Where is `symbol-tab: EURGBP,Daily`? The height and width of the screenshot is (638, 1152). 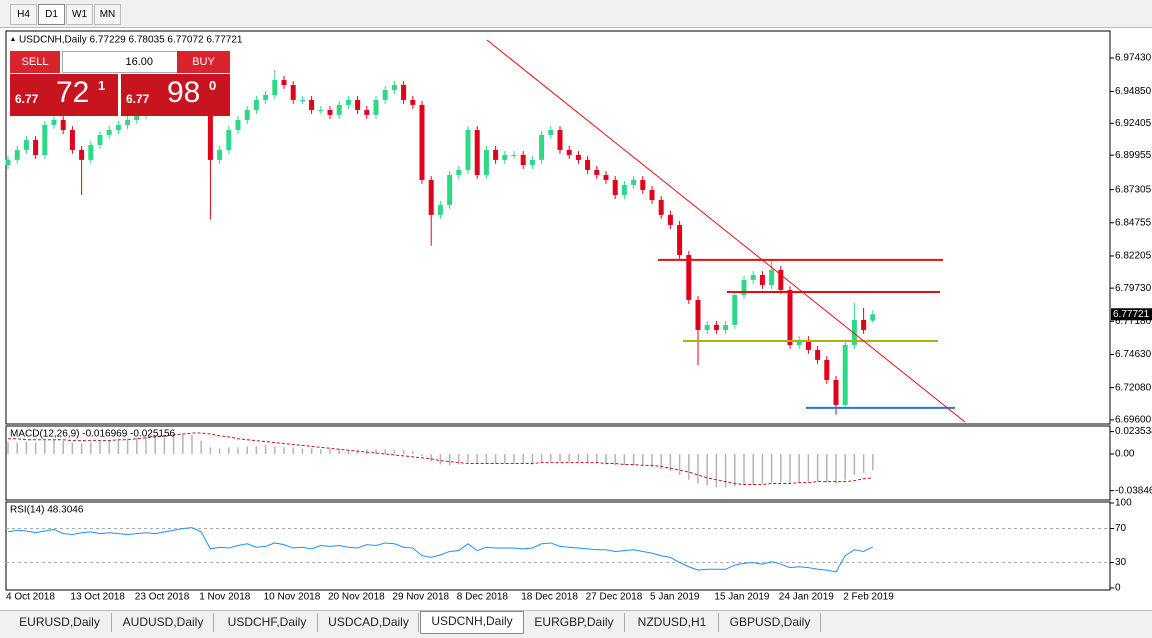
symbol-tab: EURGBP,Daily is located at coordinates (574, 622).